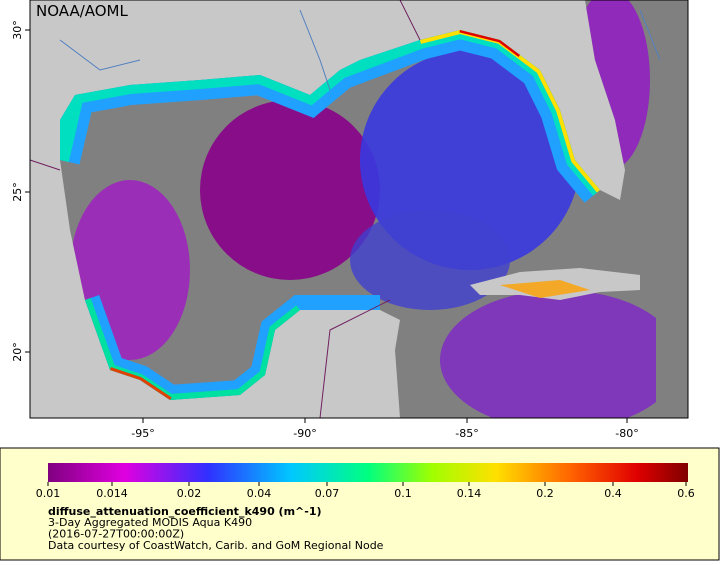 This screenshot has height=565, width=720. What do you see at coordinates (17, 30) in the screenshot?
I see `y-tick-label: 30°` at bounding box center [17, 30].